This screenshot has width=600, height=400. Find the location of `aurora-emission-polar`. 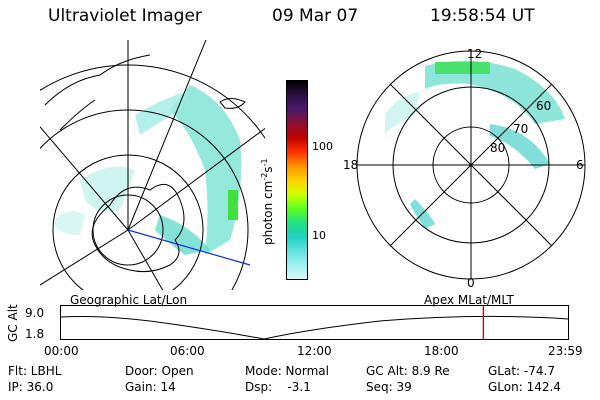

aurora-emission-polar is located at coordinates (475, 144).